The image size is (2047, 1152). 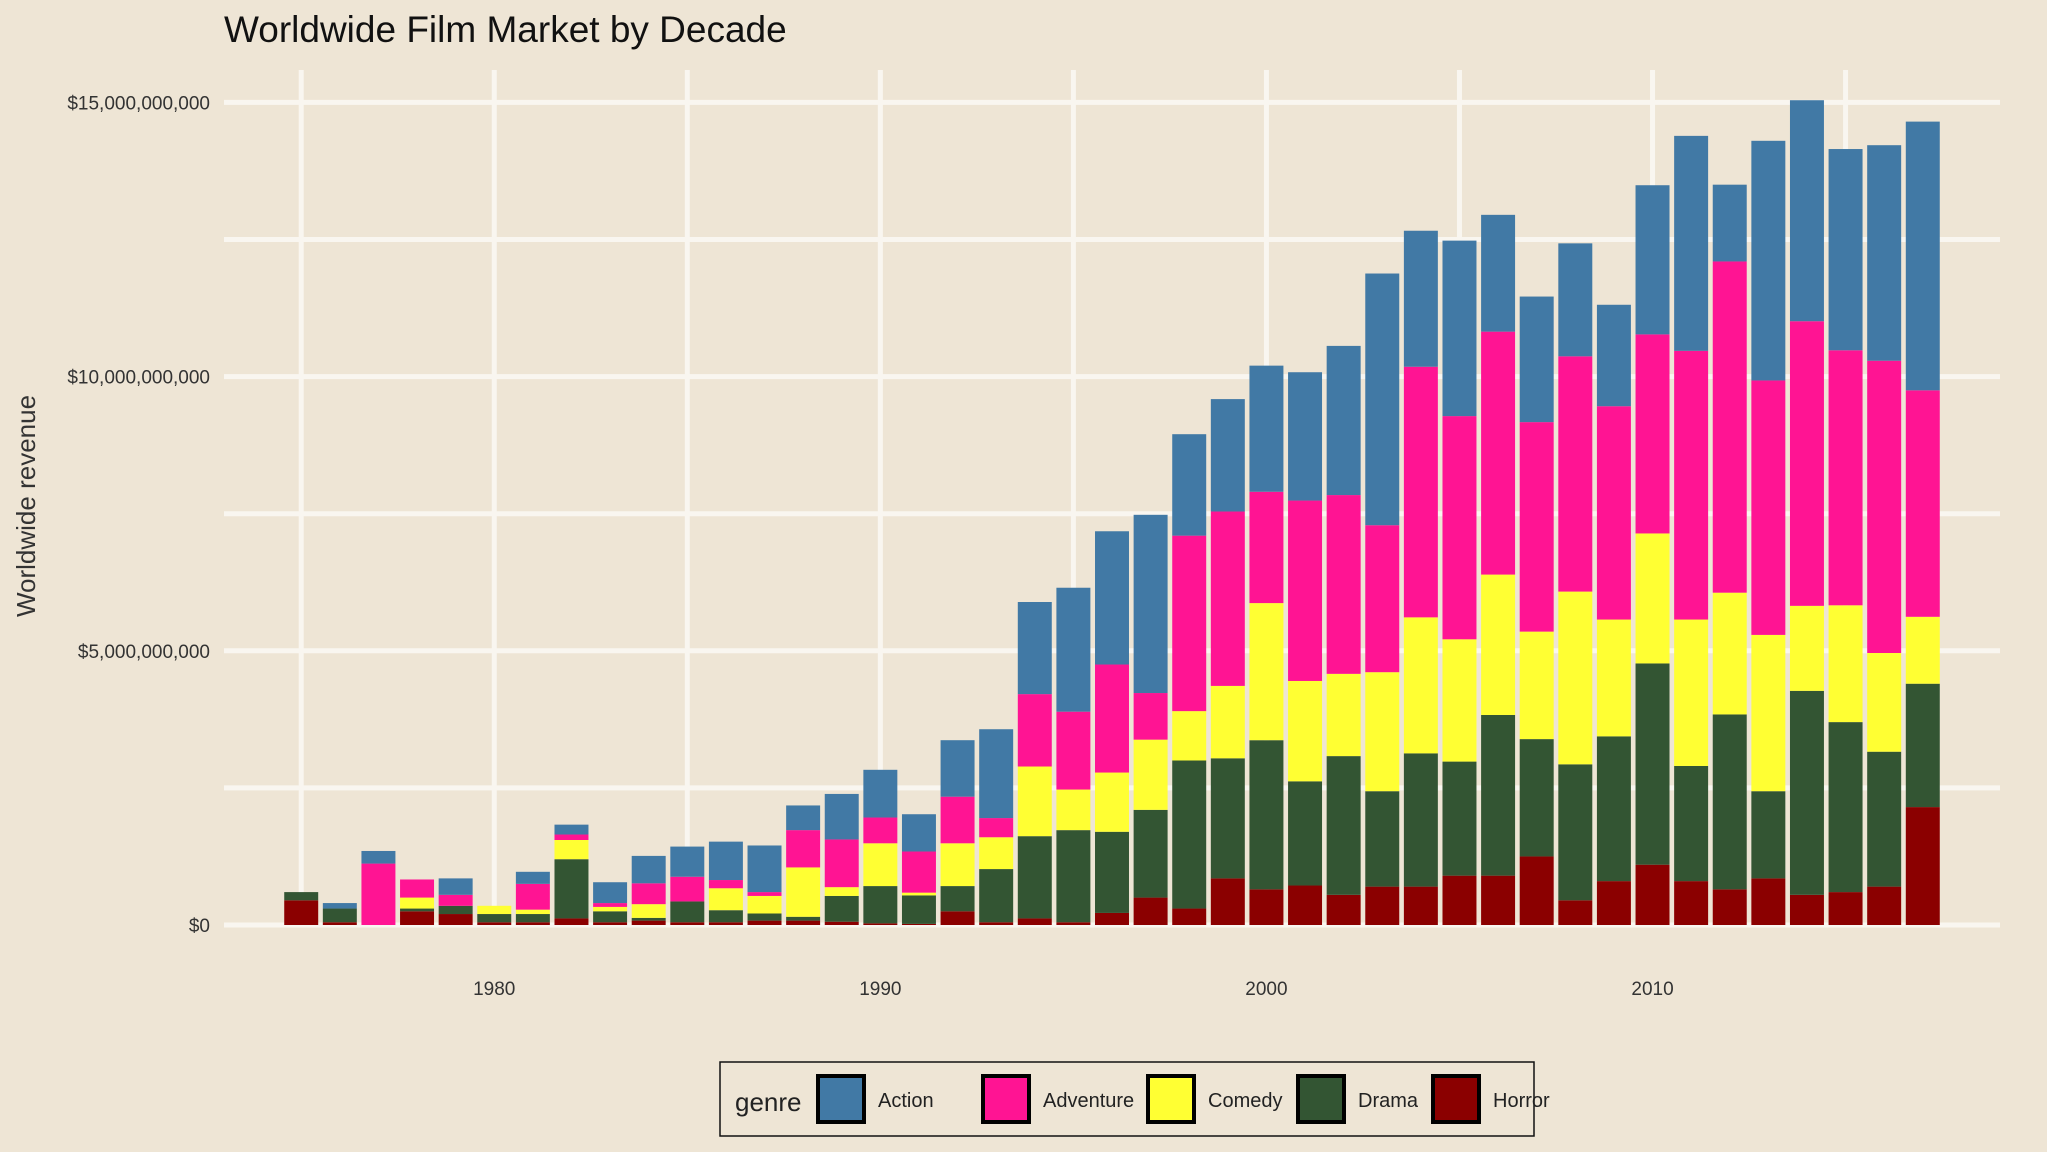 I want to click on legend-label: Adventure, so click(x=1088, y=1101).